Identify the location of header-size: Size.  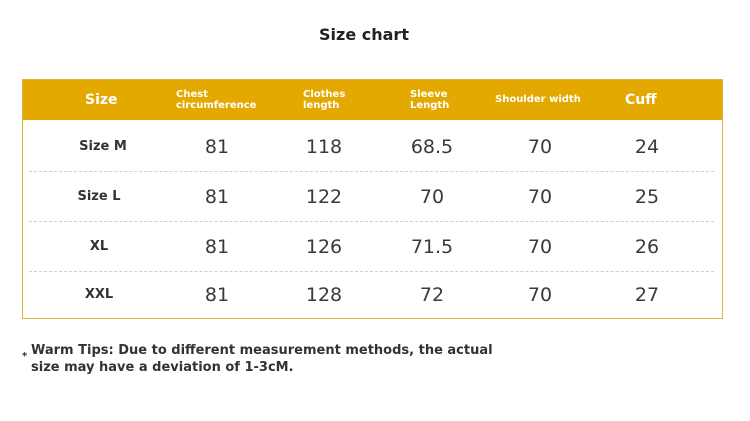
(101, 99).